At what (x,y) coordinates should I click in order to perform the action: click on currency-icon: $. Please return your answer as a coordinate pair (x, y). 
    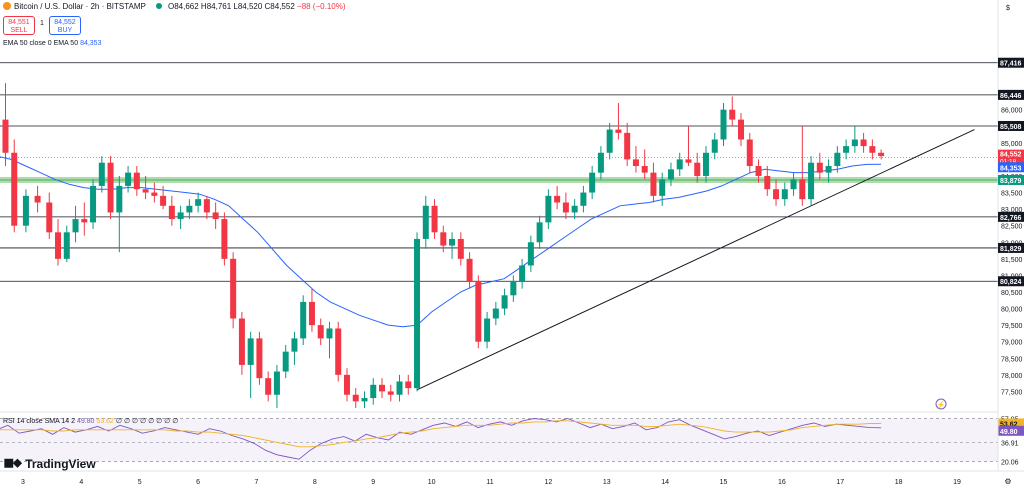
    Looking at the image, I should click on (1008, 8).